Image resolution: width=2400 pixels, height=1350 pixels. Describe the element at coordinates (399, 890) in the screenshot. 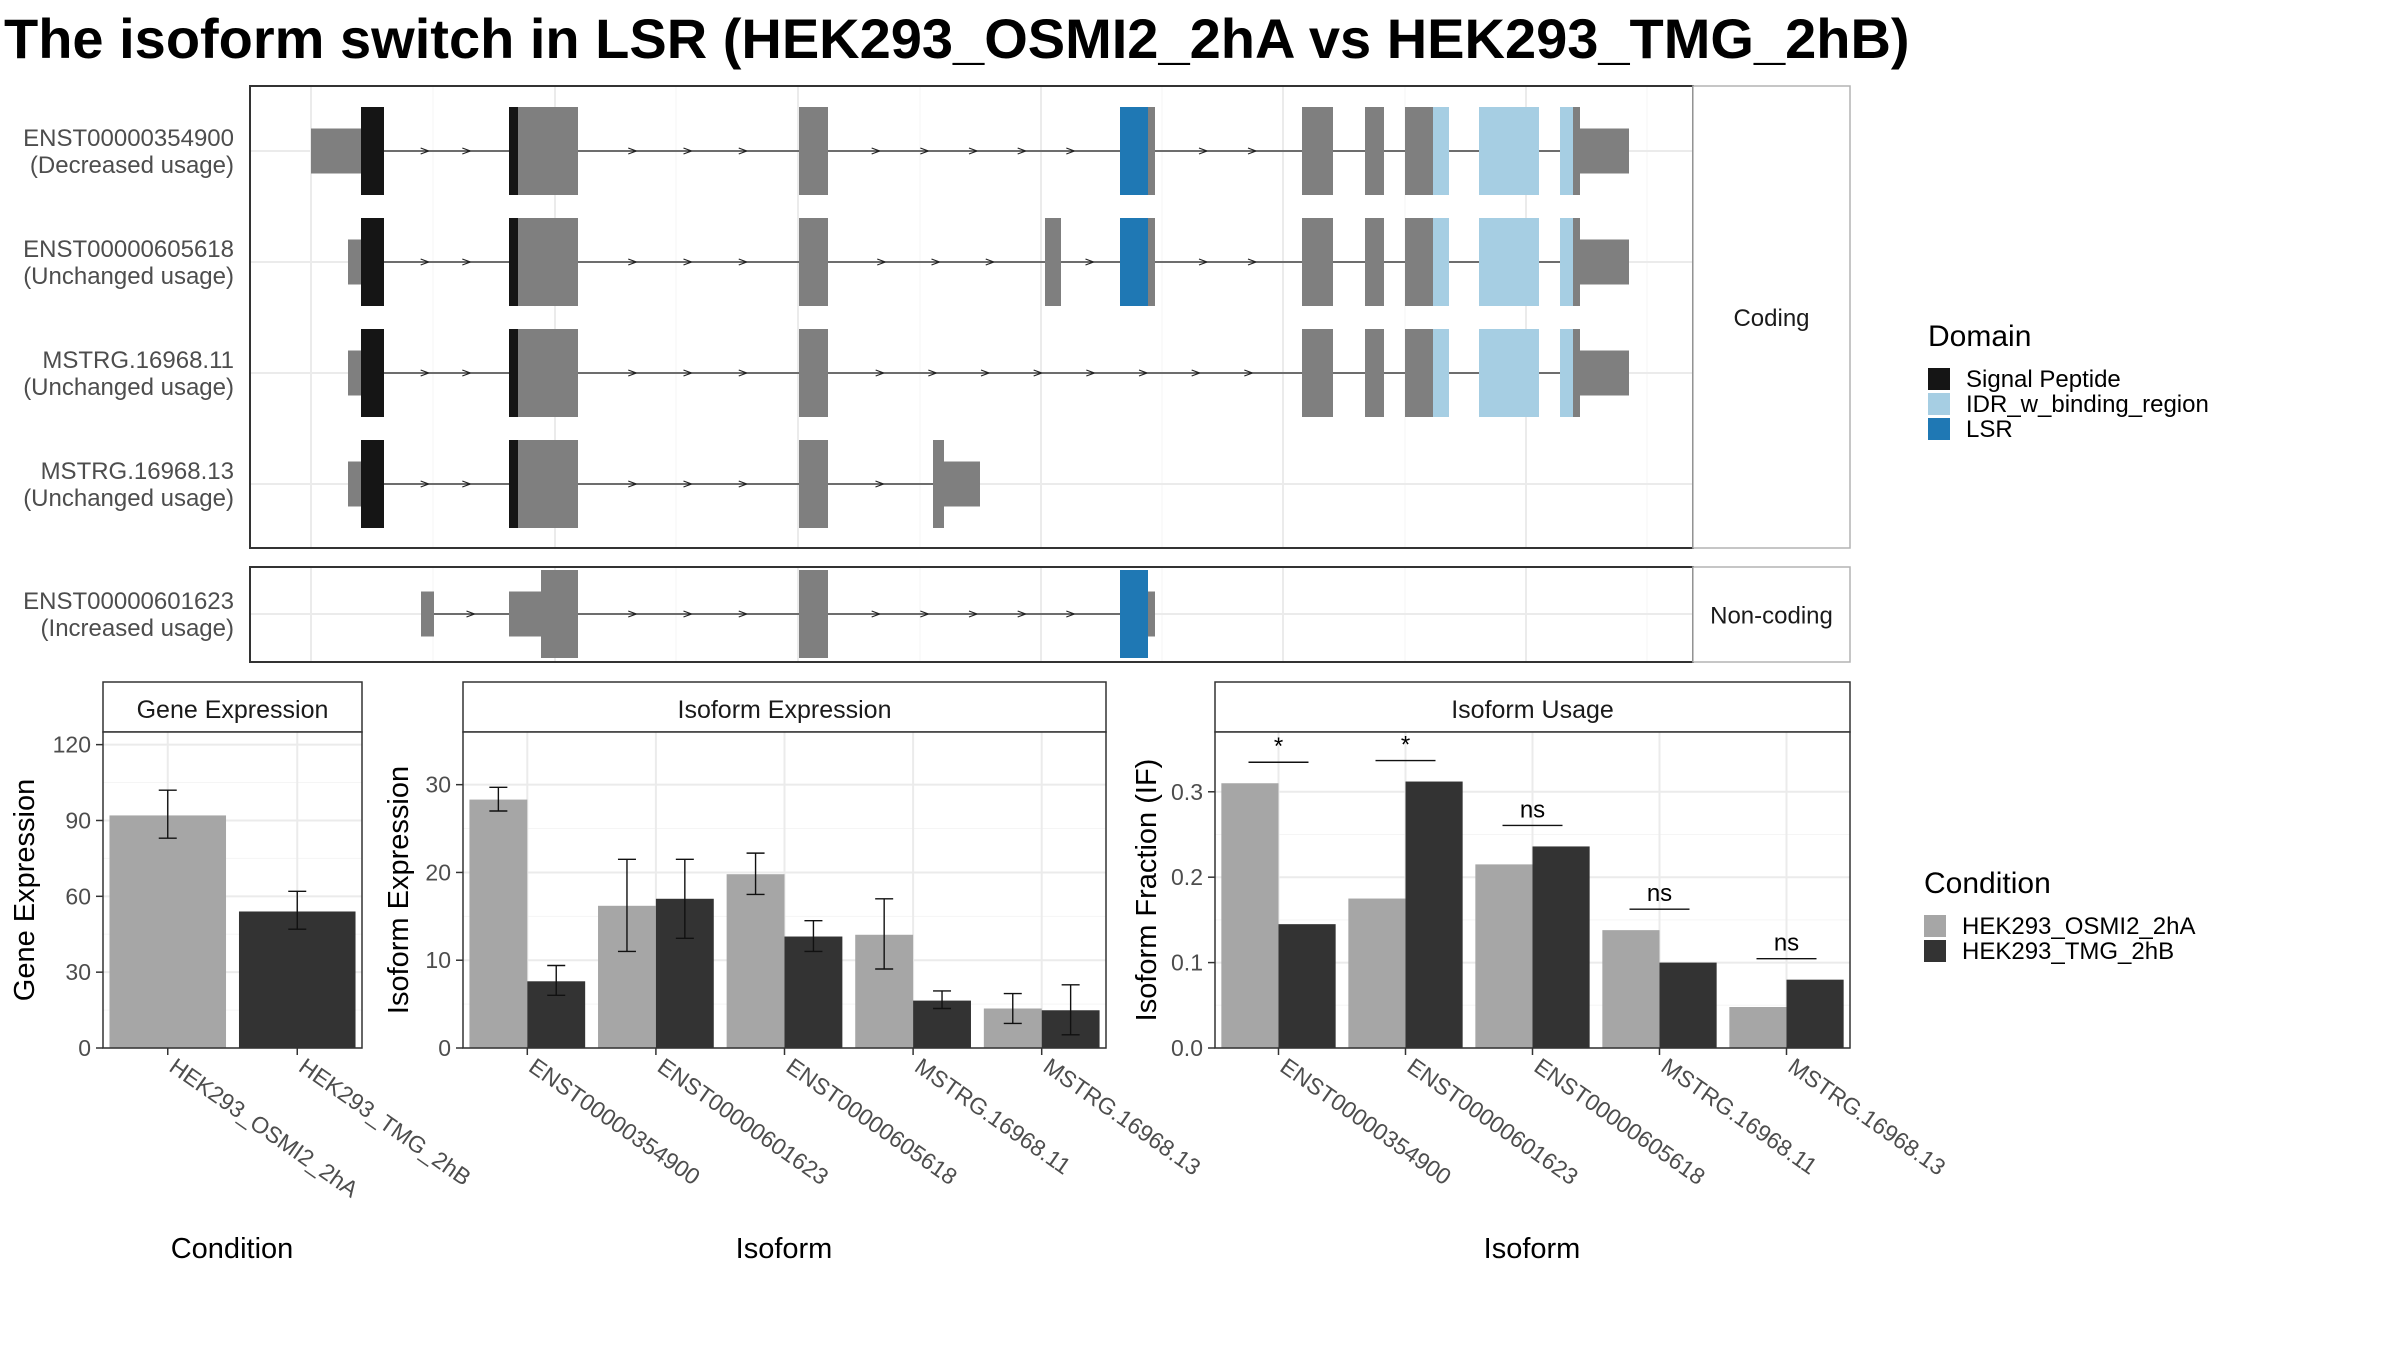

I see `y-axis-title: Isoform Expression` at that location.